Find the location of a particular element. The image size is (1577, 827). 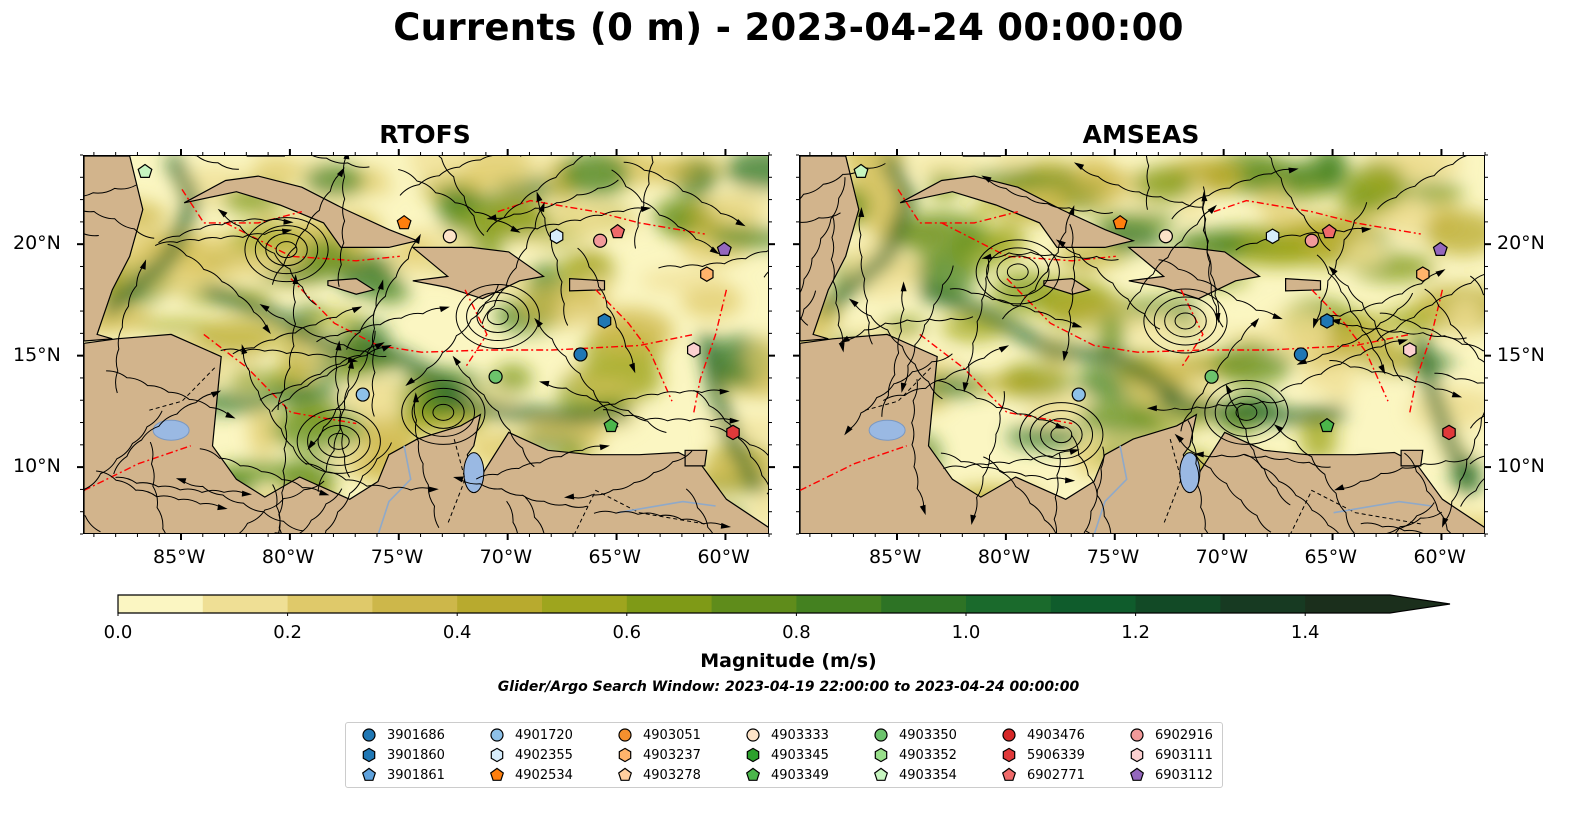

amseas-lon-label: 65°W is located at coordinates (1331, 557).